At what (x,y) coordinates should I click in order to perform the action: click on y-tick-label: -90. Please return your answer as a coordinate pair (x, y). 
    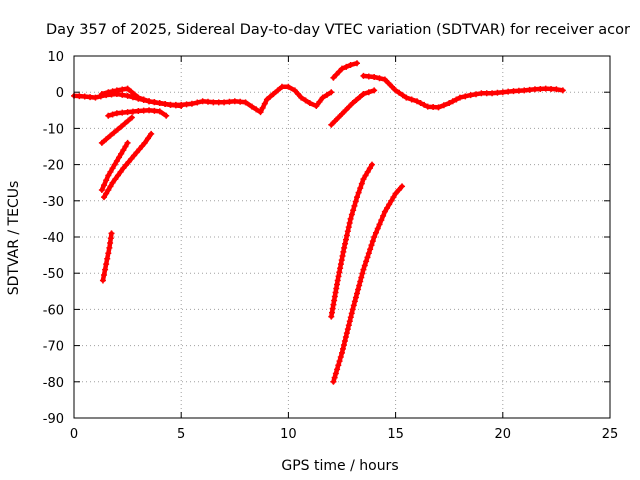
    Looking at the image, I should click on (53, 419).